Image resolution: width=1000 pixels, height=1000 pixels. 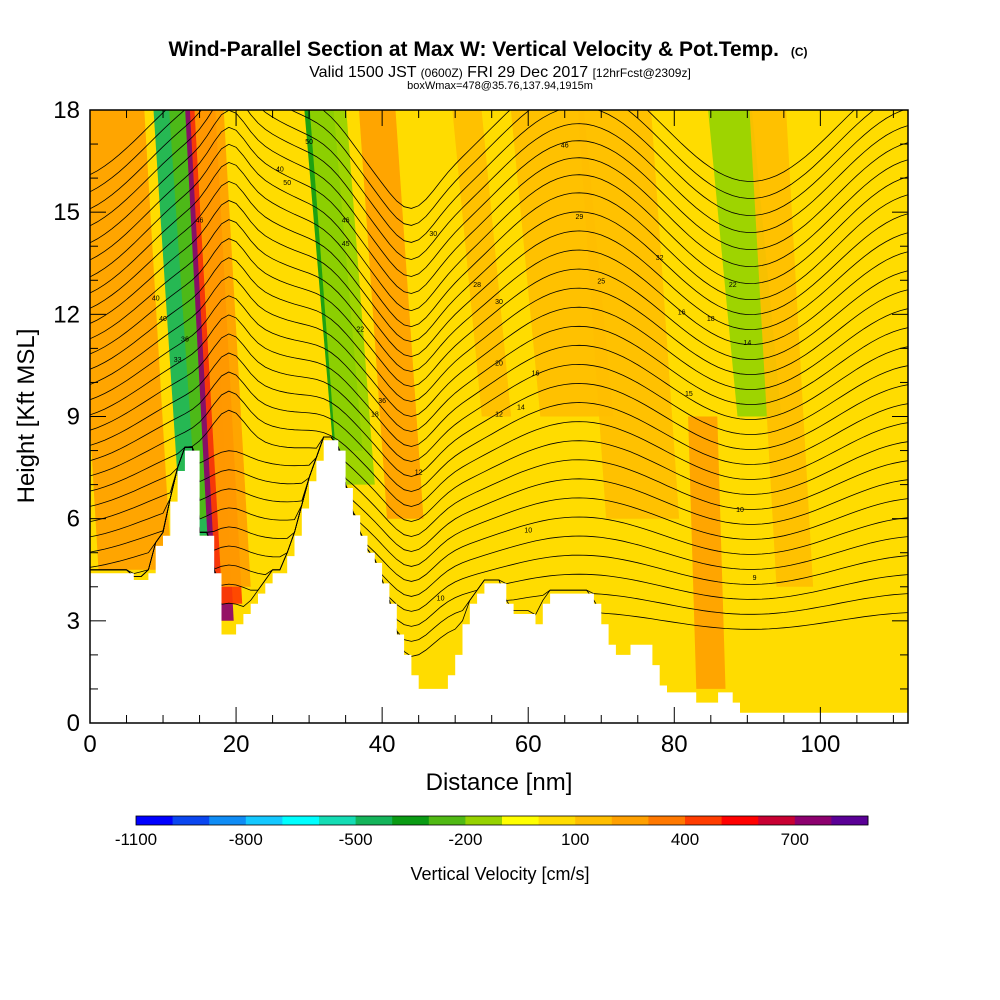 What do you see at coordinates (356, 839) in the screenshot?
I see `colorbar-tick-label: -500` at bounding box center [356, 839].